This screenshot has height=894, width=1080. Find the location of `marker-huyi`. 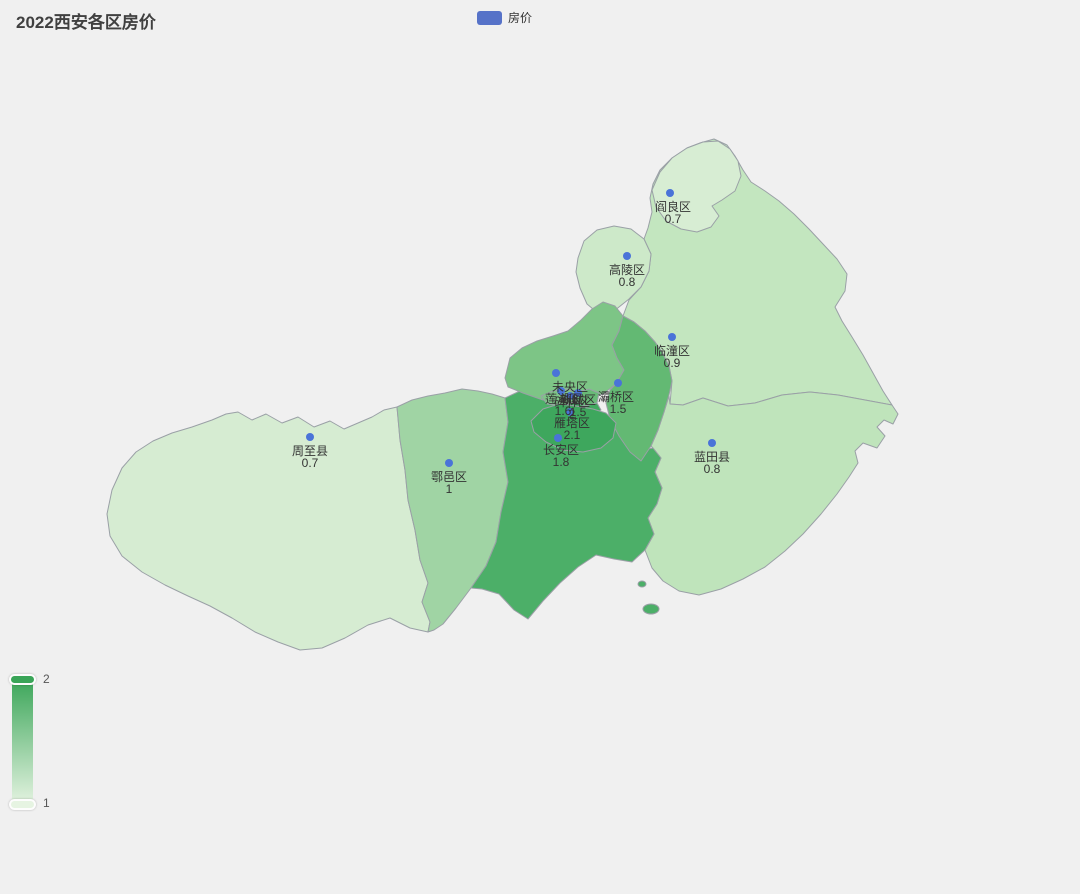

marker-huyi is located at coordinates (449, 463).